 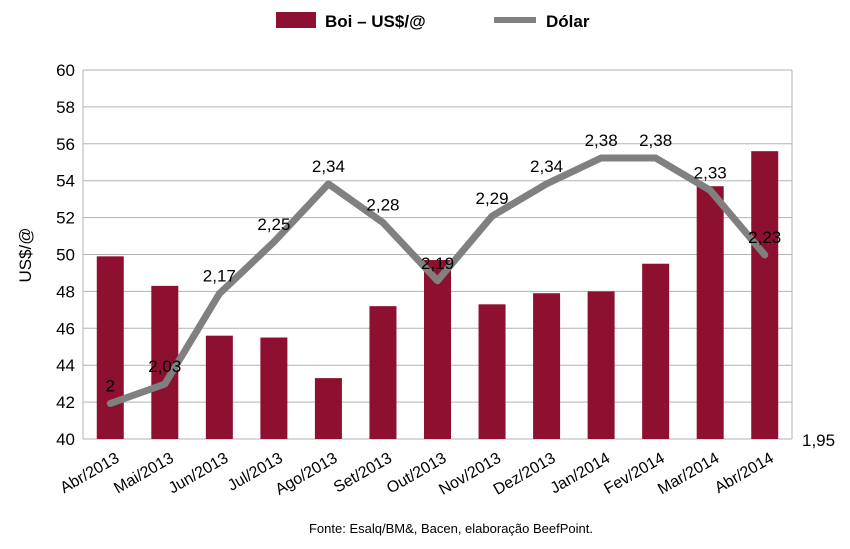 I want to click on y-axis-title: US$/@, so click(x=25, y=254).